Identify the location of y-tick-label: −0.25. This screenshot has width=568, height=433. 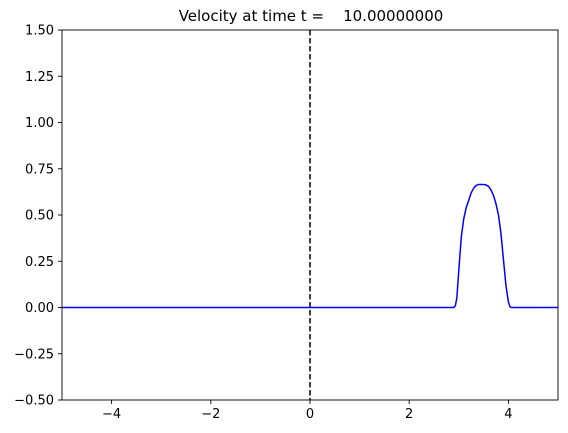
(34, 354).